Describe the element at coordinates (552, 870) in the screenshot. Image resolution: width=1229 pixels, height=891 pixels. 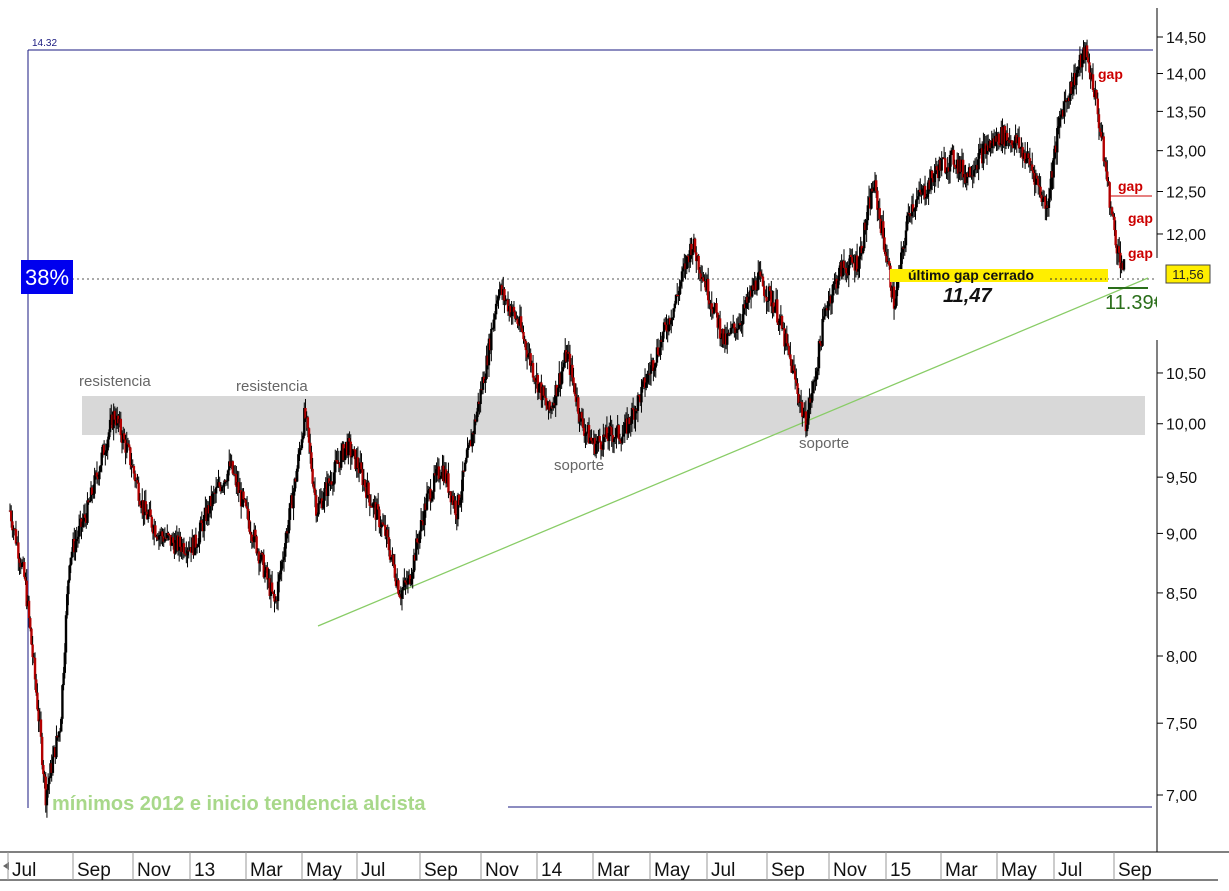
I see `x-tick-label: 14` at that location.